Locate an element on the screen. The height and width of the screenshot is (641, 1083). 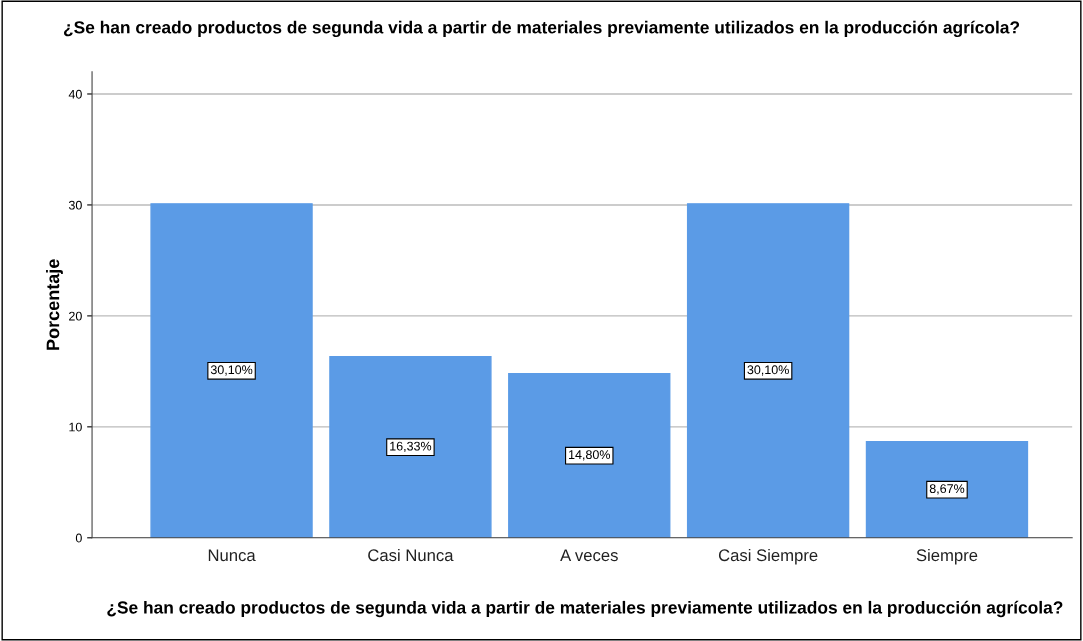
x-tick-label: Nunca is located at coordinates (232, 555).